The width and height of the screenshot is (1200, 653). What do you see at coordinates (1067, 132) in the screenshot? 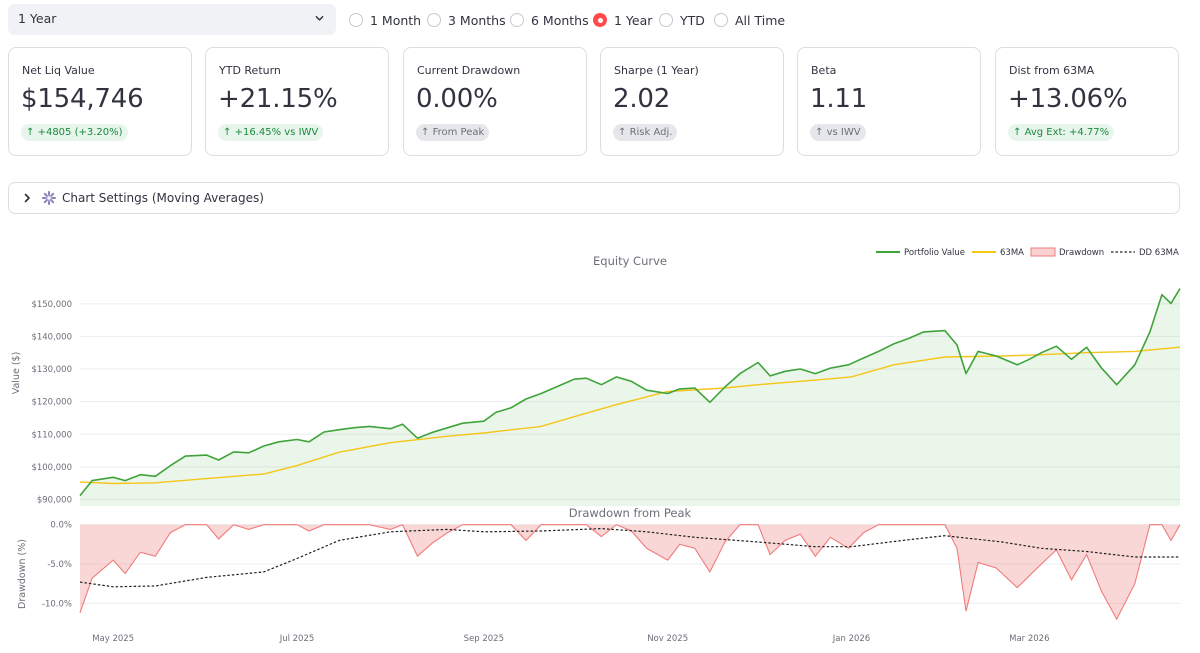
I see `metric-delta-text: Avg Ext: +4.77%` at bounding box center [1067, 132].